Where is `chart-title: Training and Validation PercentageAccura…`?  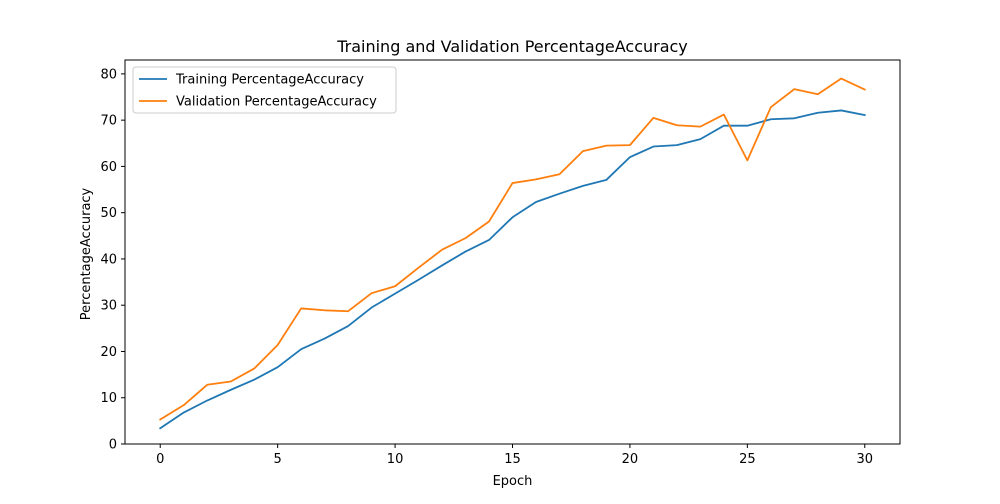
chart-title: Training and Validation PercentageAccura… is located at coordinates (512, 46).